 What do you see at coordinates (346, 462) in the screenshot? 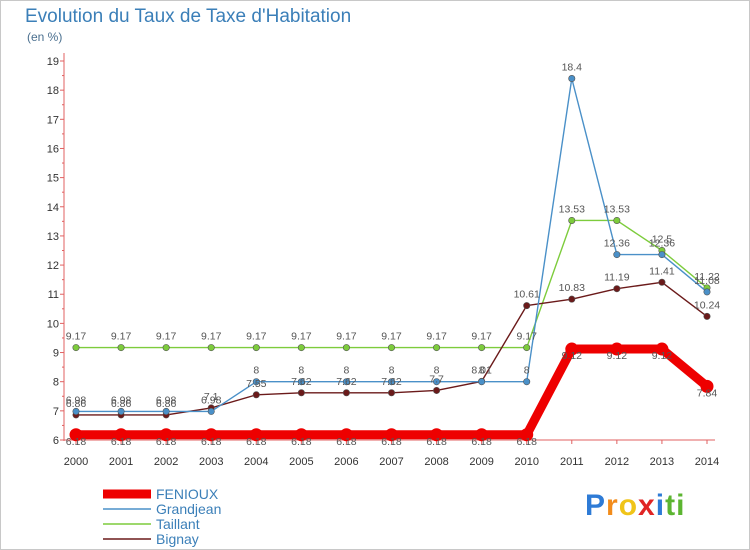
I see `x-tick-label: 2006` at bounding box center [346, 462].